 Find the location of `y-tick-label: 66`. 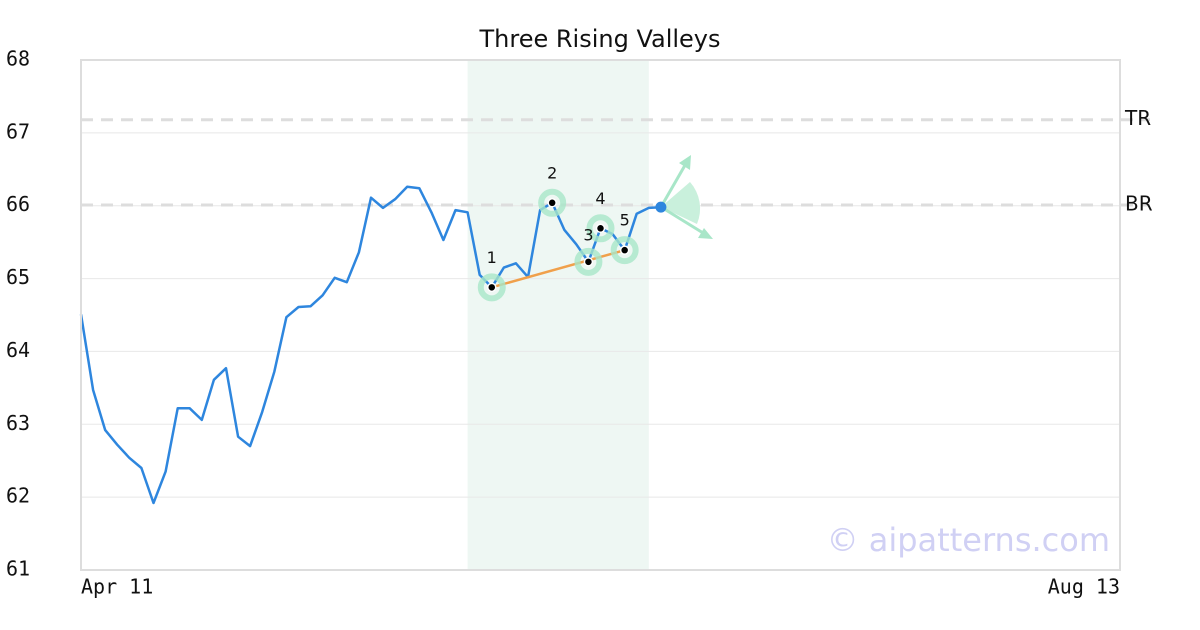

y-tick-label: 66 is located at coordinates (18, 204).